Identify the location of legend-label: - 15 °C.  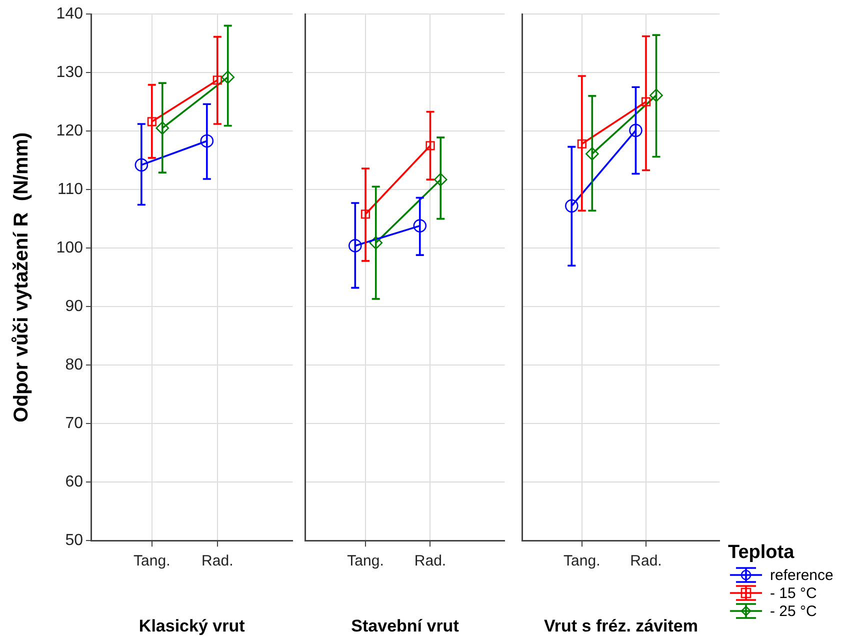
(793, 593).